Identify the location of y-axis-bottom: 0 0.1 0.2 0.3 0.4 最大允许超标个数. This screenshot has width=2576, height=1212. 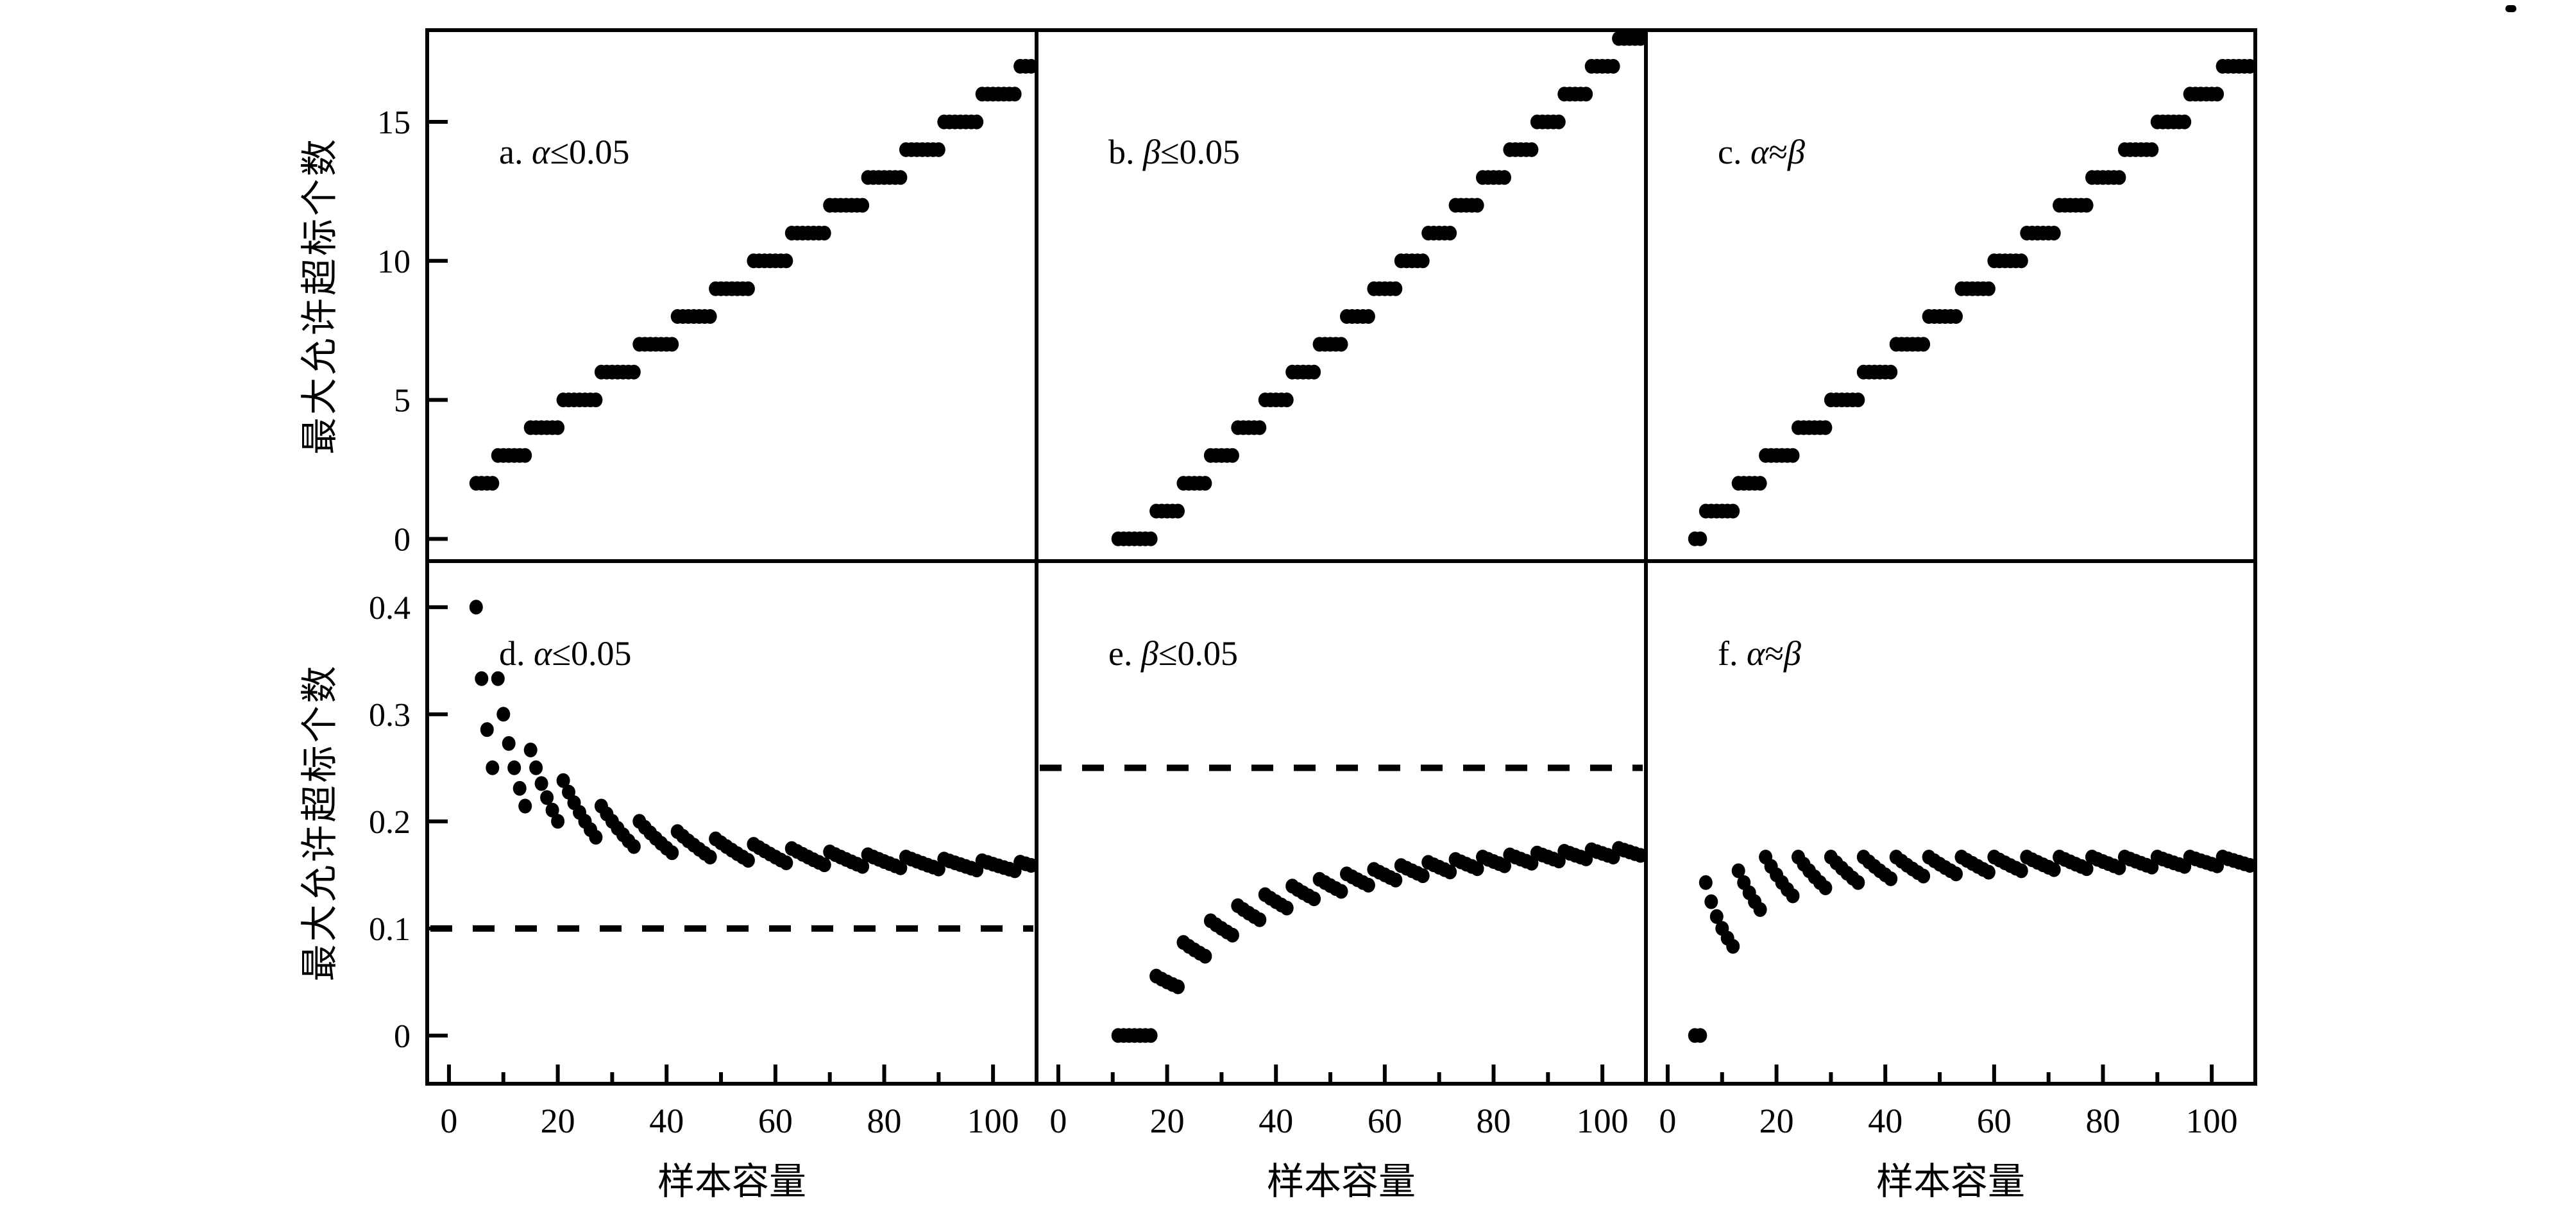
(373, 823).